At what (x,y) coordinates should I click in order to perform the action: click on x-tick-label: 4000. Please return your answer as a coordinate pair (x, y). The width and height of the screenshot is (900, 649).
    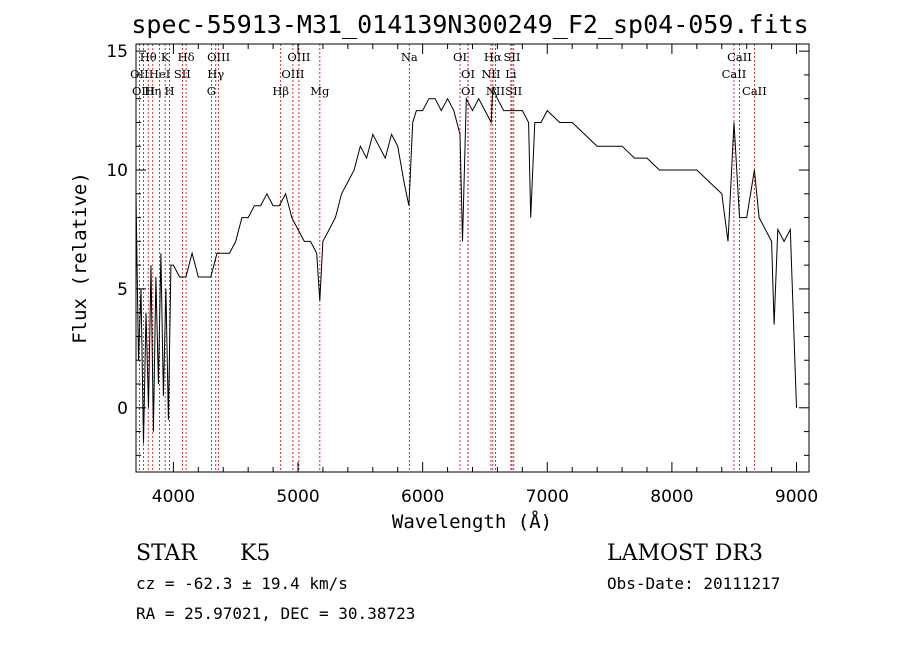
    Looking at the image, I should click on (173, 497).